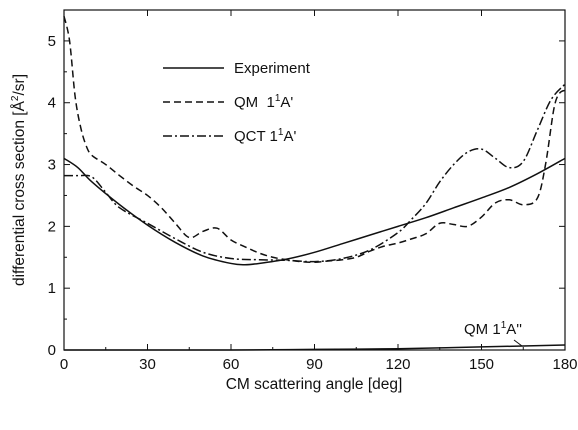  What do you see at coordinates (493, 329) in the screenshot?
I see `annotation-label: QM 11A''` at bounding box center [493, 329].